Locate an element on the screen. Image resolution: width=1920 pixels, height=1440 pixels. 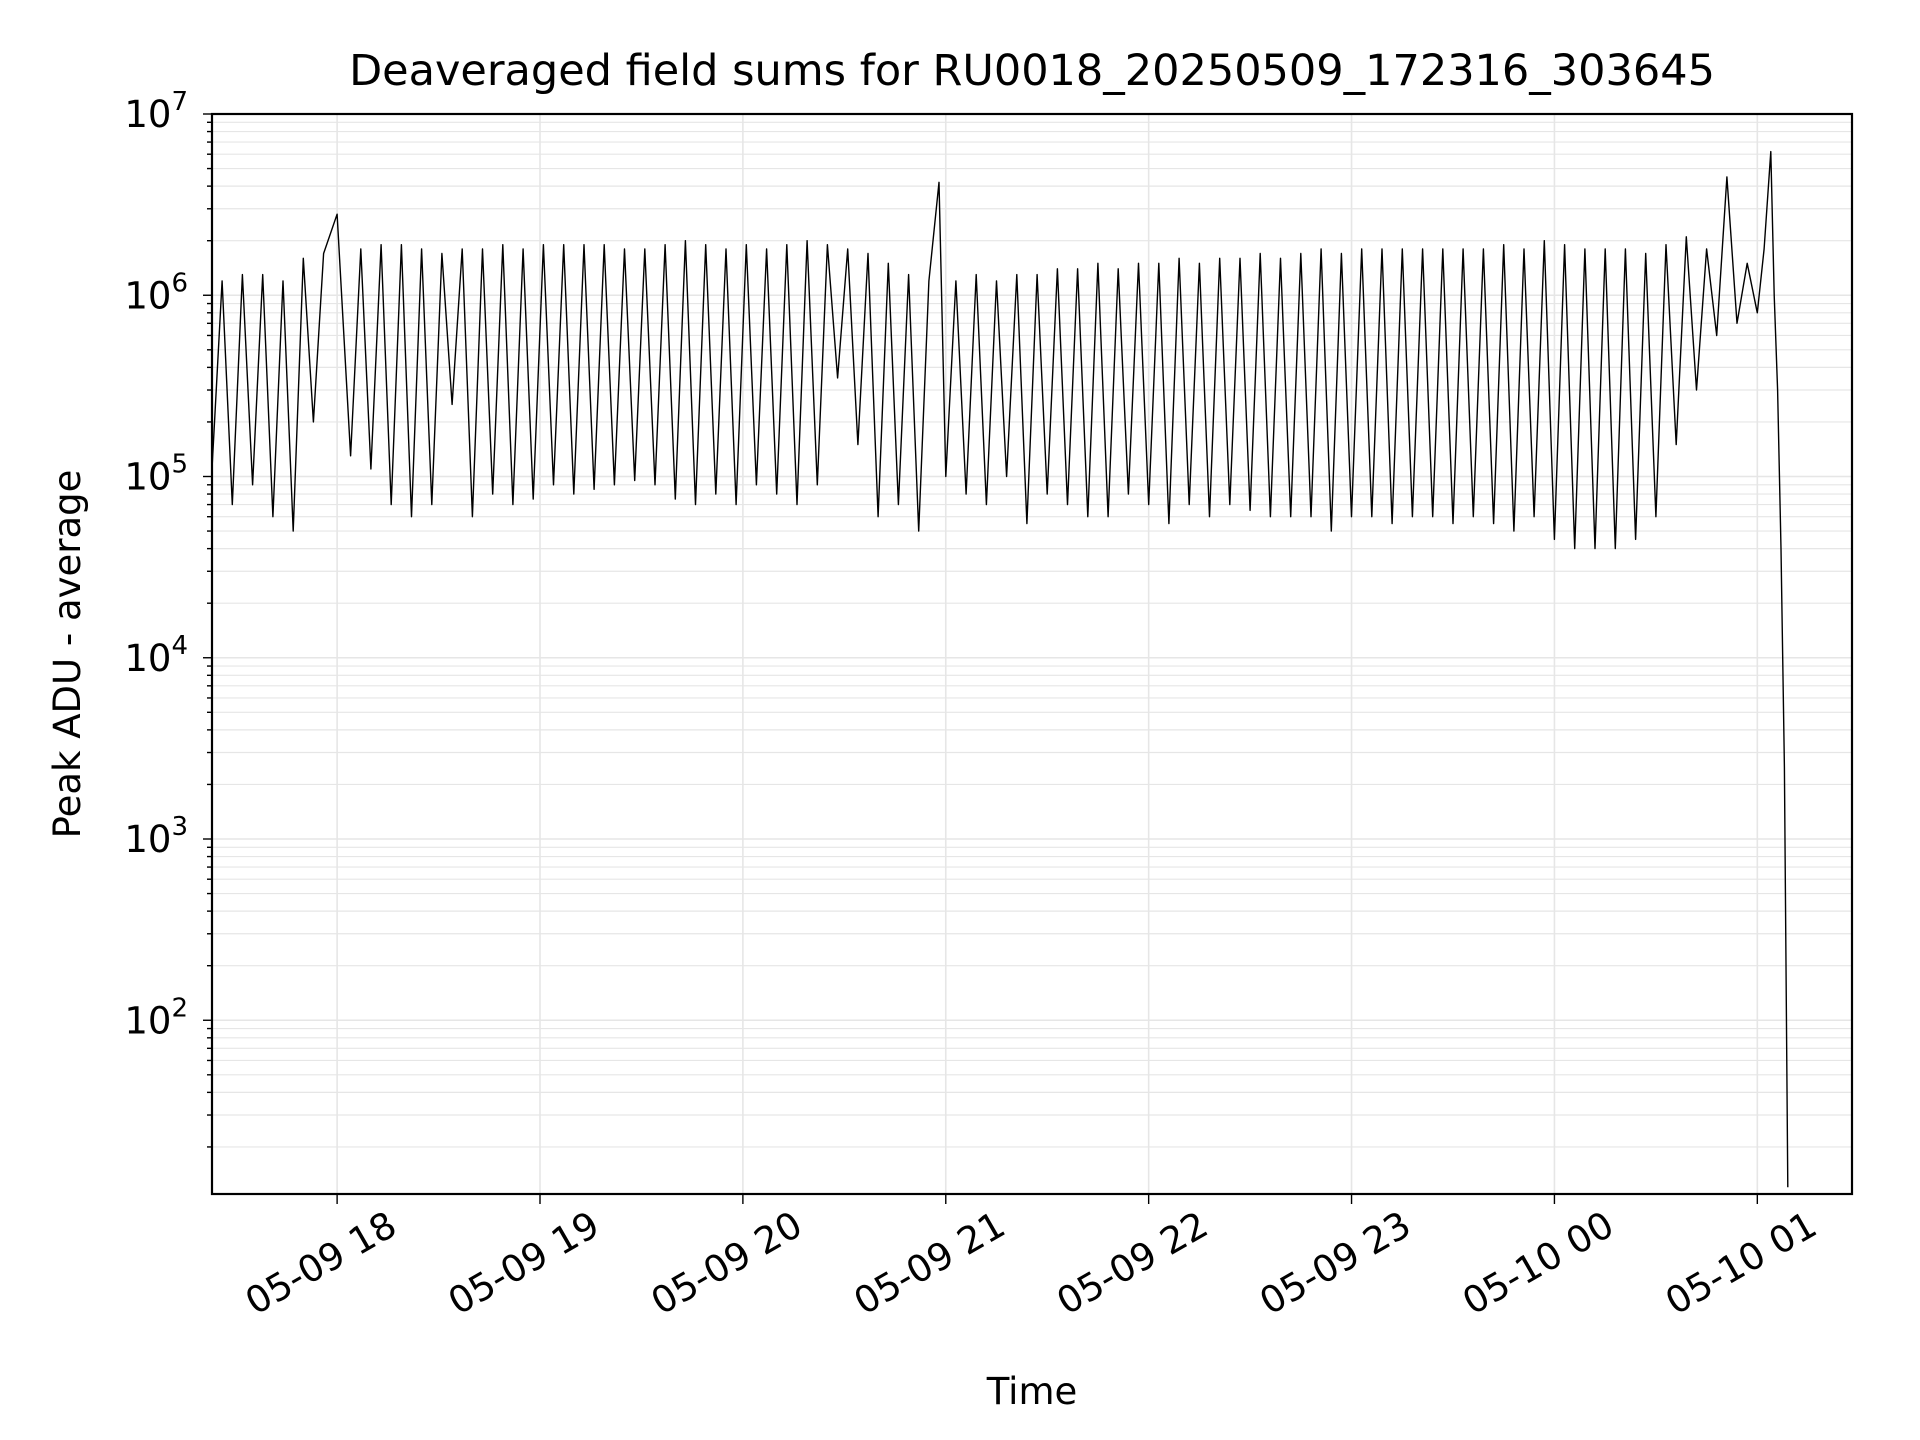
x-axis-label: Time is located at coordinates (1032, 1391).